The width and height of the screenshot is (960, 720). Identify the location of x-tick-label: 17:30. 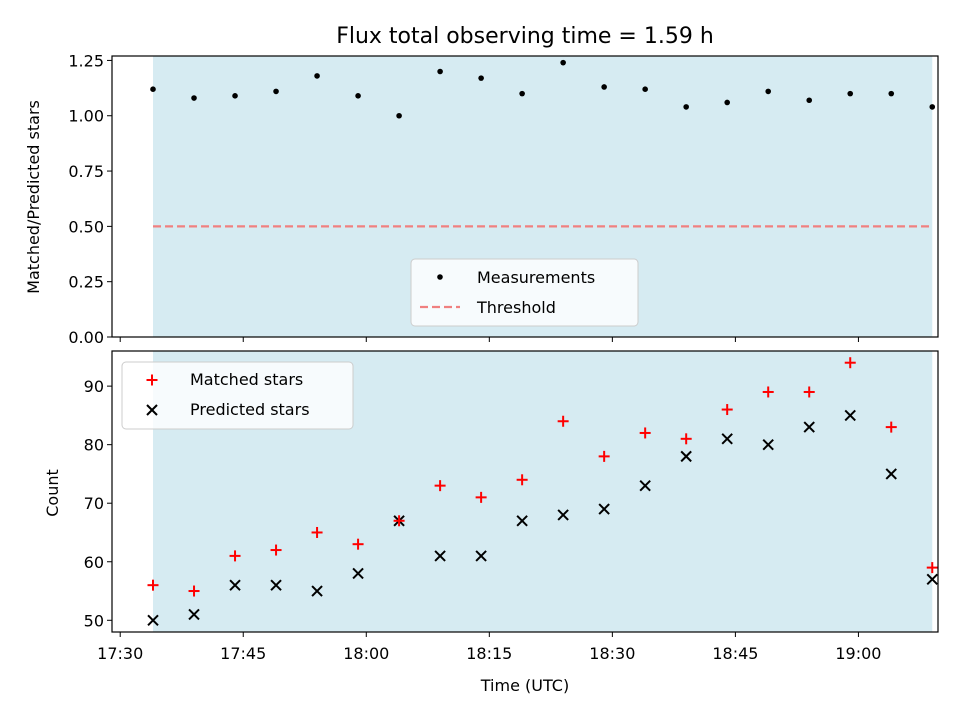
(120, 653).